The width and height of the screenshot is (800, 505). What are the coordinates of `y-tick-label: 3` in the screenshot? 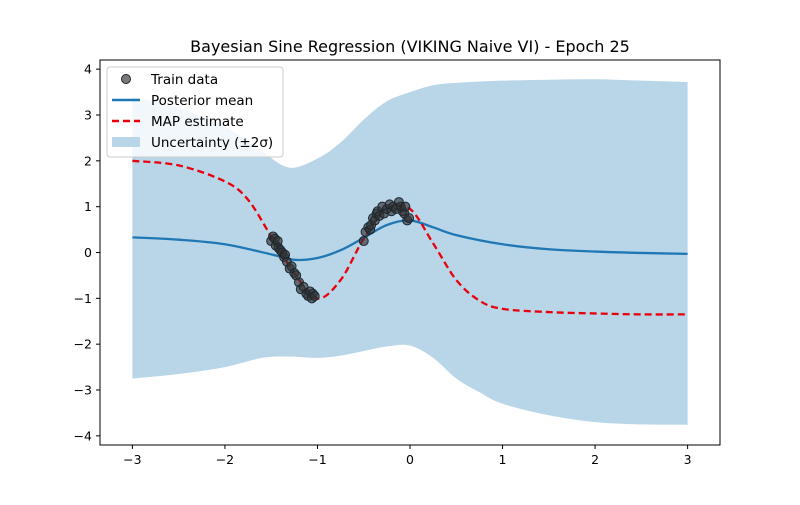 It's located at (88, 115).